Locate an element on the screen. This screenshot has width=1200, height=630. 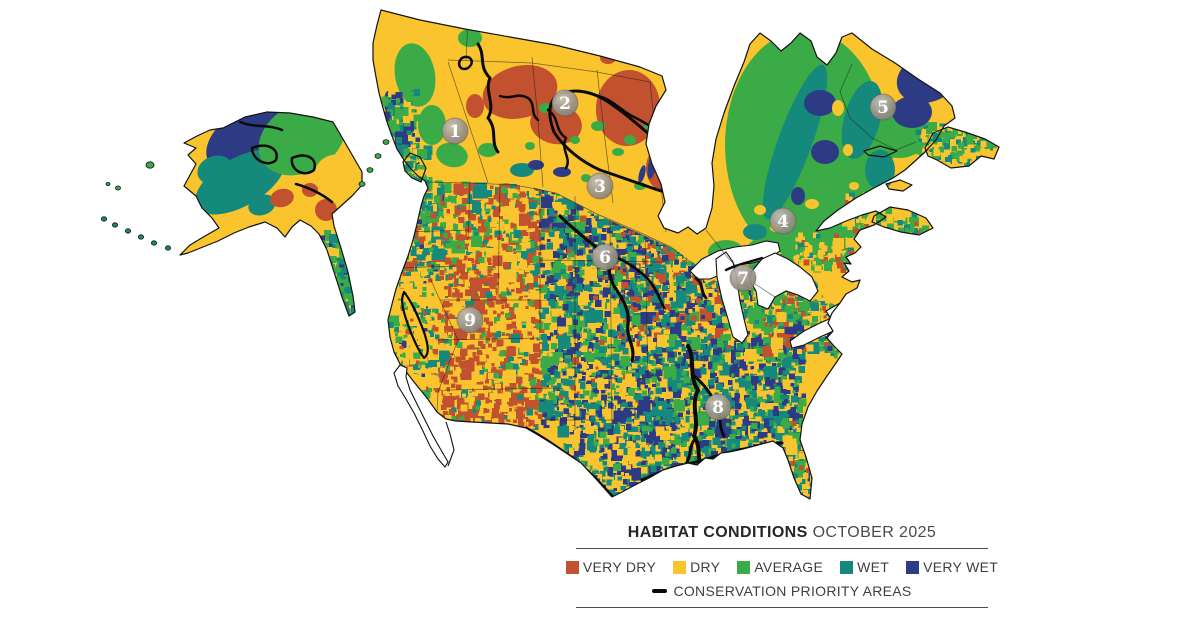
legend-label-average: AVERAGE is located at coordinates (789, 567).